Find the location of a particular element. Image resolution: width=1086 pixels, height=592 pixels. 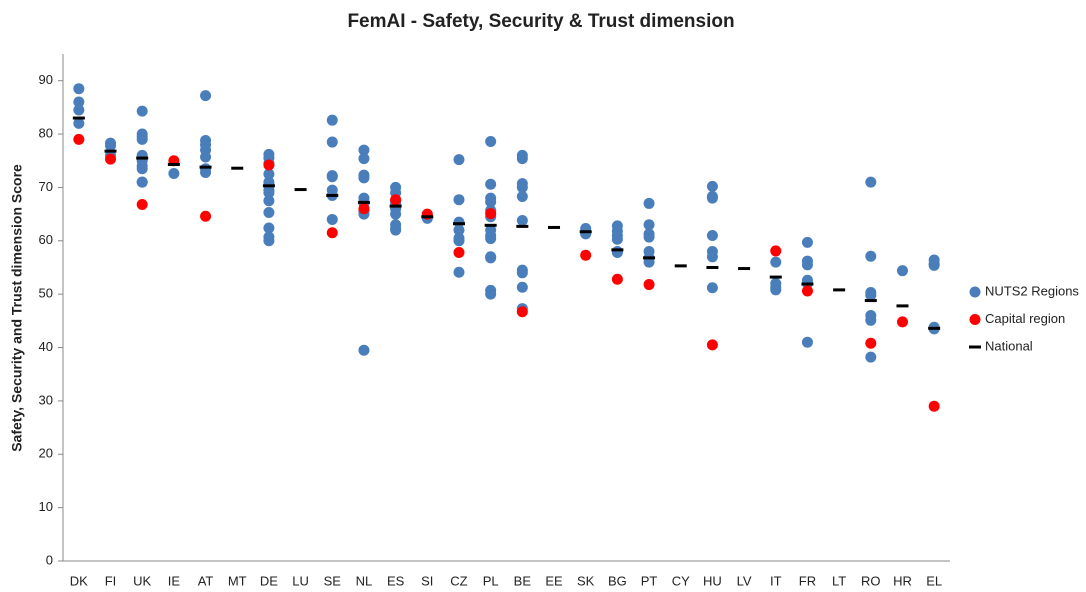

x-tick-label: CZ is located at coordinates (458, 580).